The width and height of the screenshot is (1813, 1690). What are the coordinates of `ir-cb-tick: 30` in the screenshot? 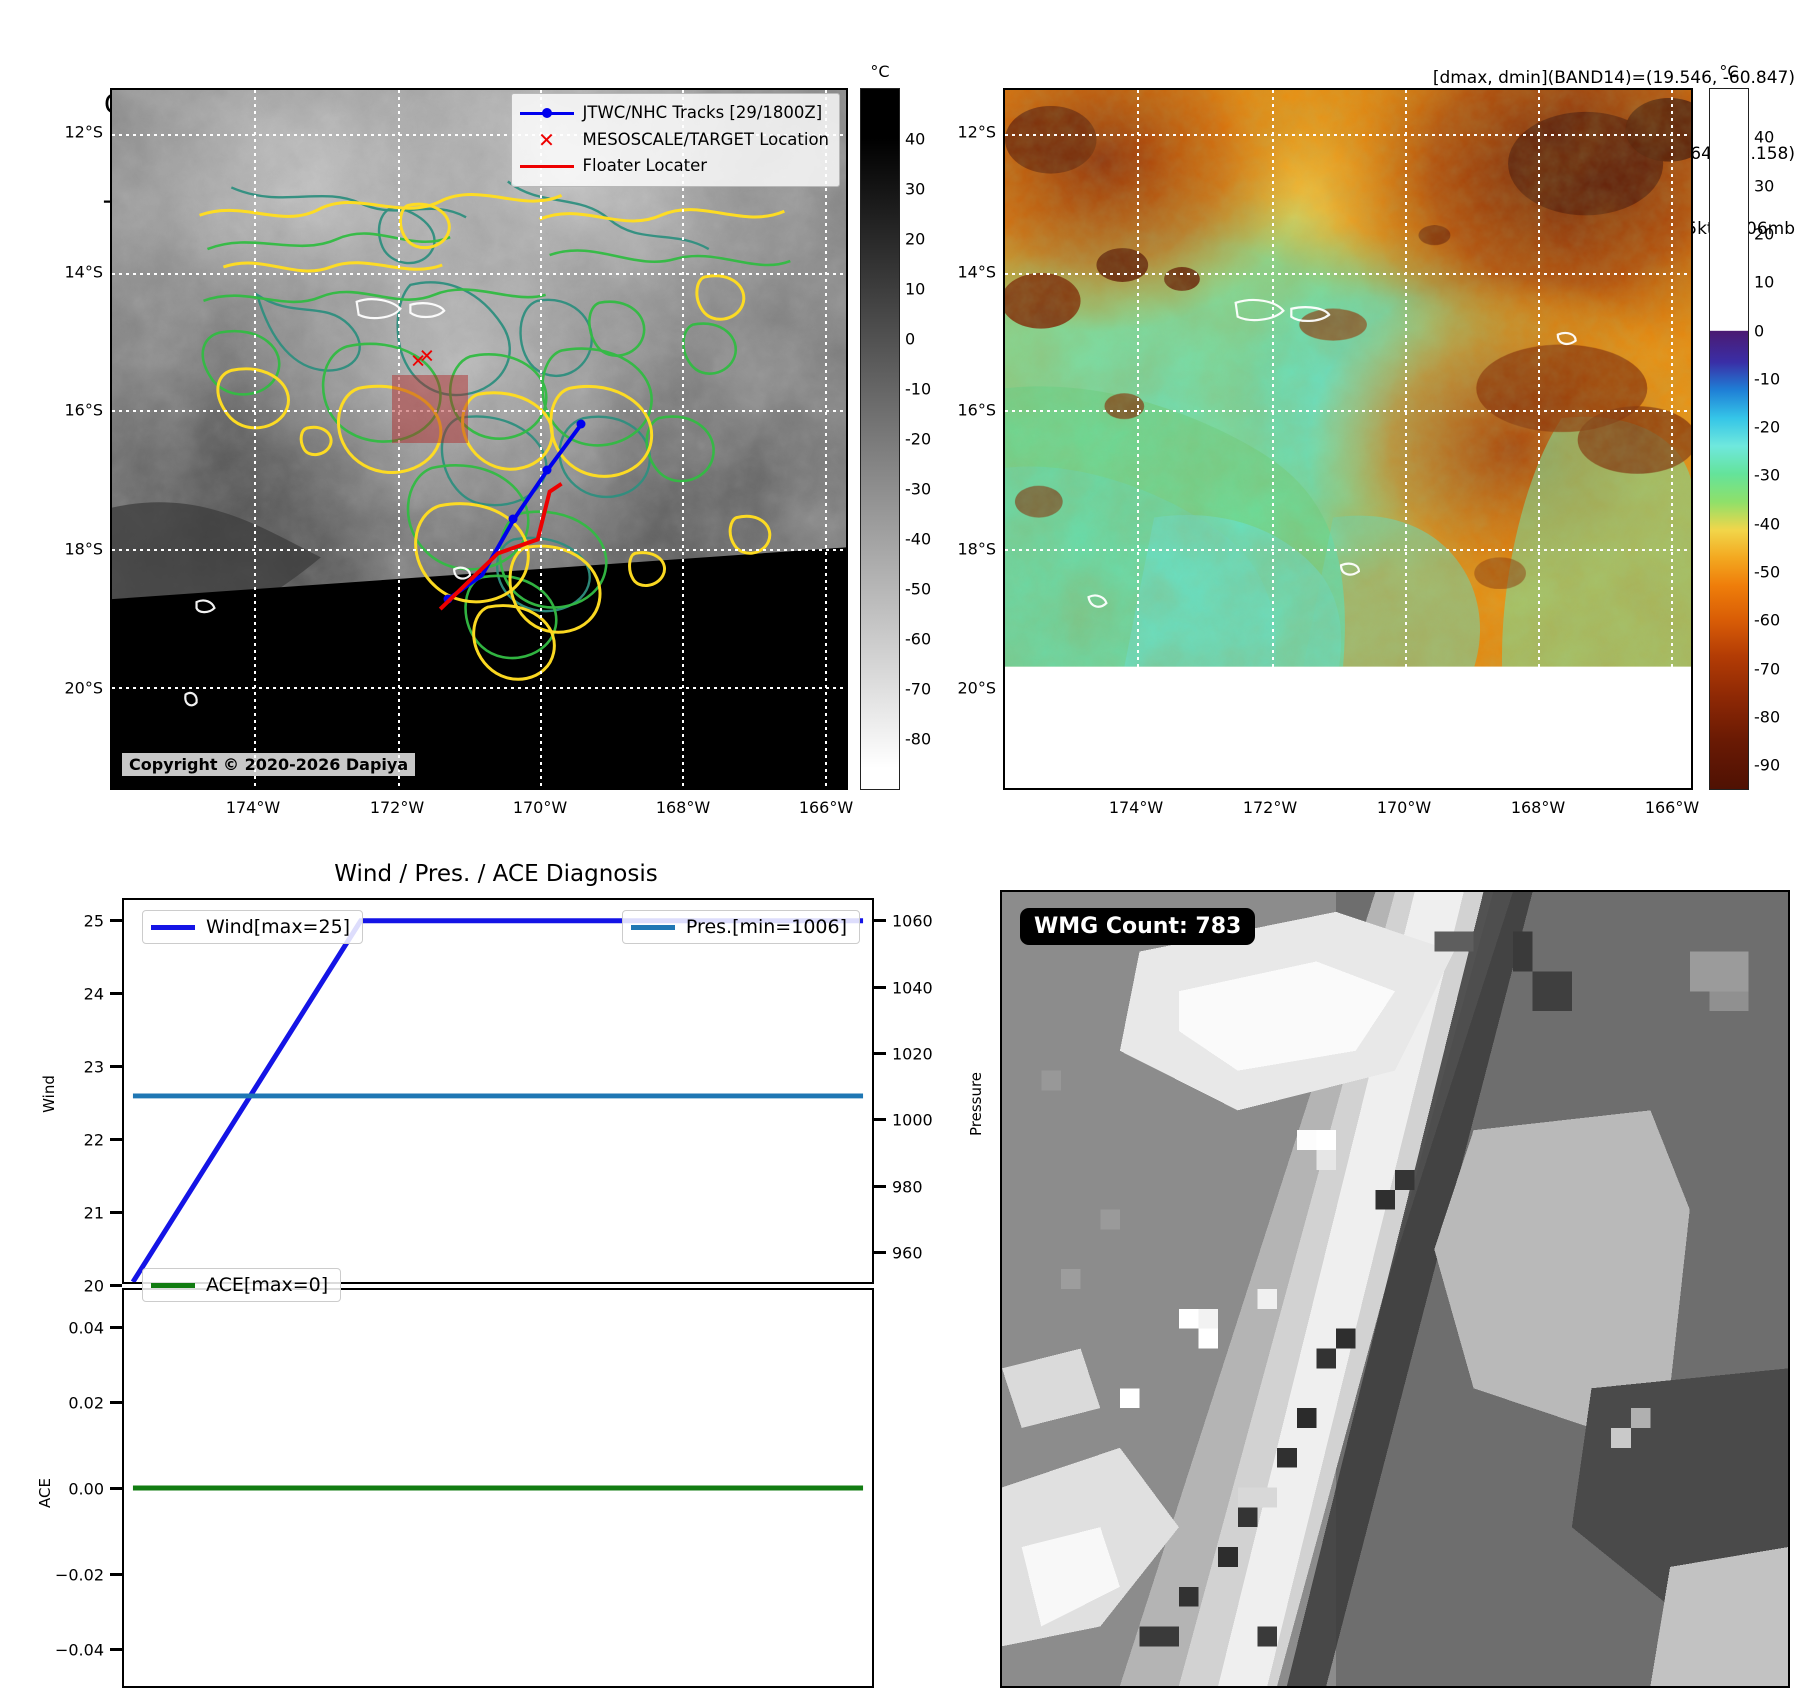 It's located at (915, 189).